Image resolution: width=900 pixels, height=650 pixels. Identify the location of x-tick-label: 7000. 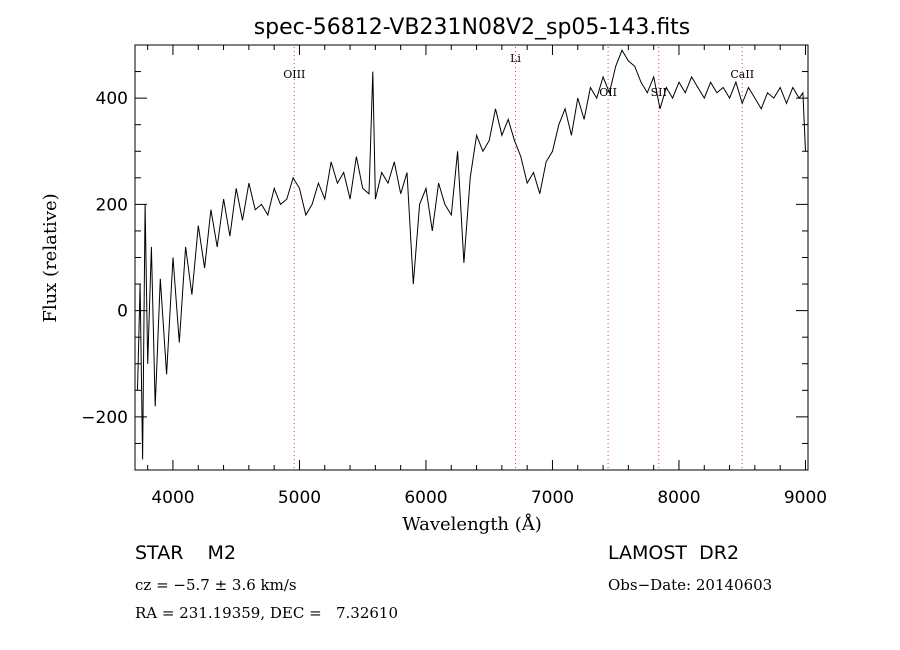
(552, 498).